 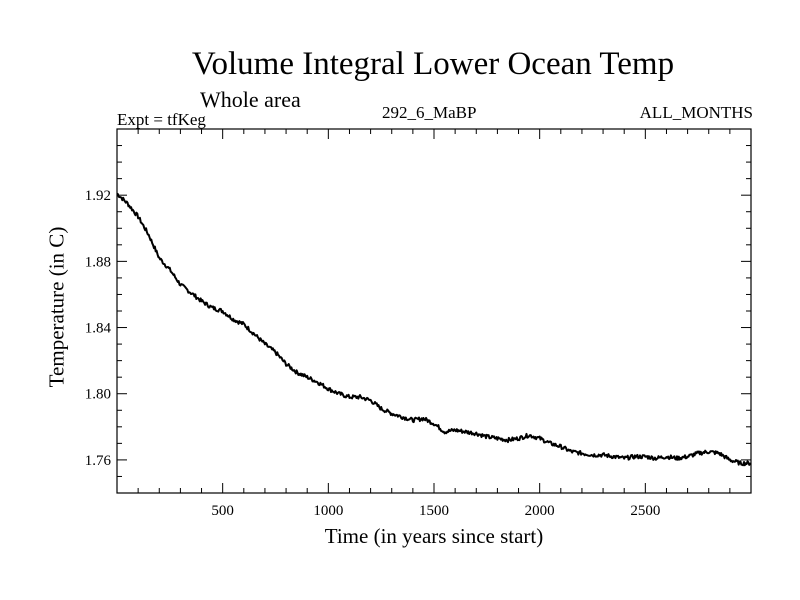 What do you see at coordinates (328, 511) in the screenshot?
I see `x-tick-label: 1000` at bounding box center [328, 511].